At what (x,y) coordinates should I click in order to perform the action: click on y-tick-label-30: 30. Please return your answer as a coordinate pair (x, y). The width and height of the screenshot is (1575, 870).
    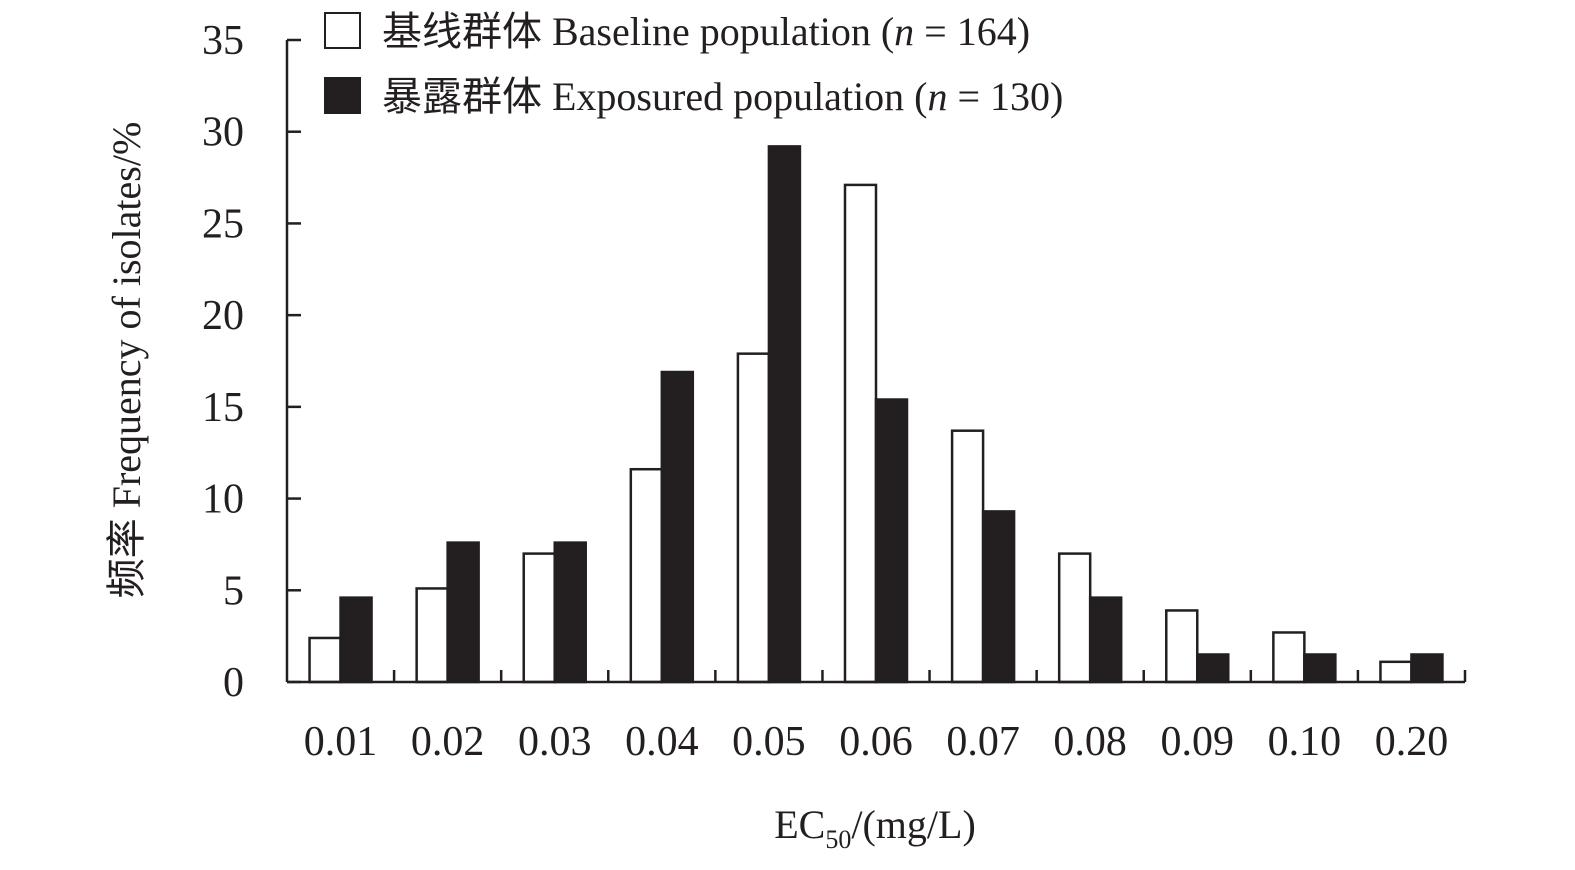
    Looking at the image, I should click on (223, 133).